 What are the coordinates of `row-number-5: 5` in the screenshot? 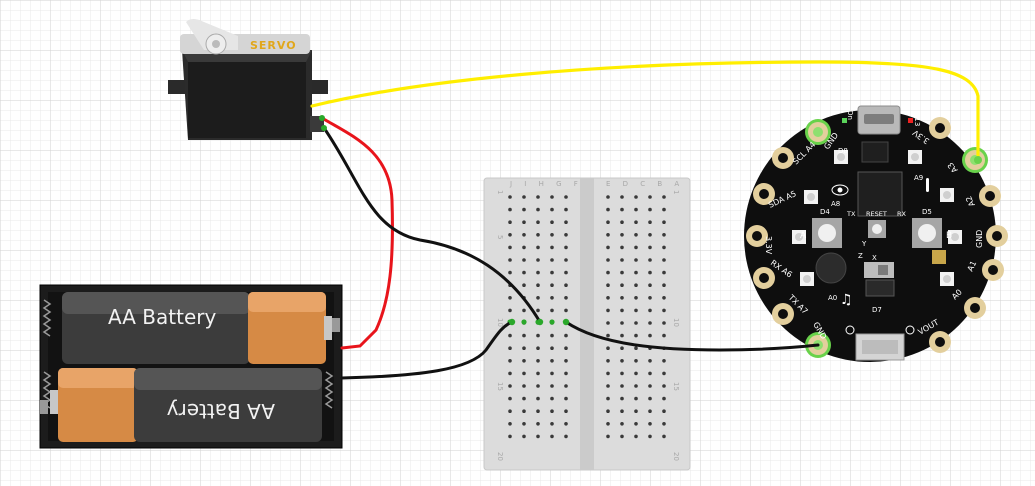 It's located at (500, 237).